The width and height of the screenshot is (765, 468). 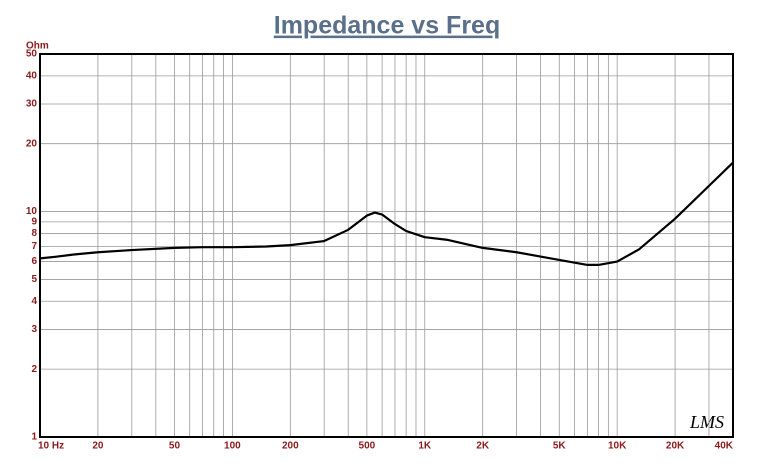 I want to click on y-tick-label: 6, so click(x=34, y=261).